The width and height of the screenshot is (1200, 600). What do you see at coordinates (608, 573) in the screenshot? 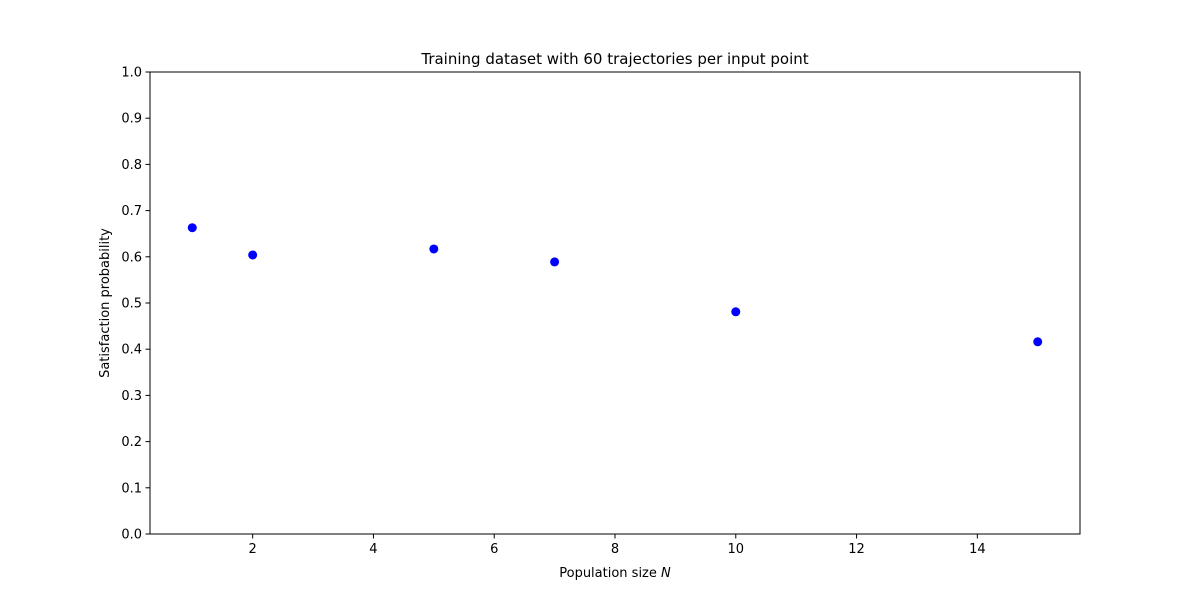
I see `x-axis-label-text: Population size` at bounding box center [608, 573].